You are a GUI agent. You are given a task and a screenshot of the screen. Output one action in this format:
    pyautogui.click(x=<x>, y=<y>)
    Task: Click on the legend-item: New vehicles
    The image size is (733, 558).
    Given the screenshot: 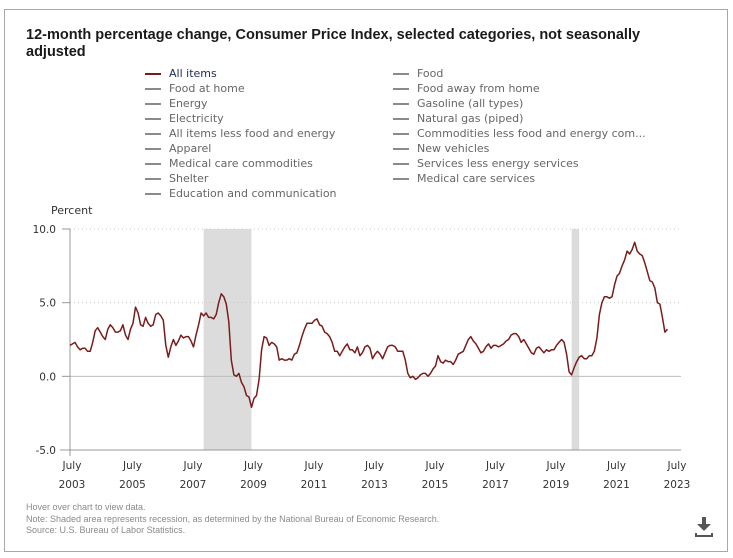 What is the action you would take?
    pyautogui.click(x=519, y=148)
    